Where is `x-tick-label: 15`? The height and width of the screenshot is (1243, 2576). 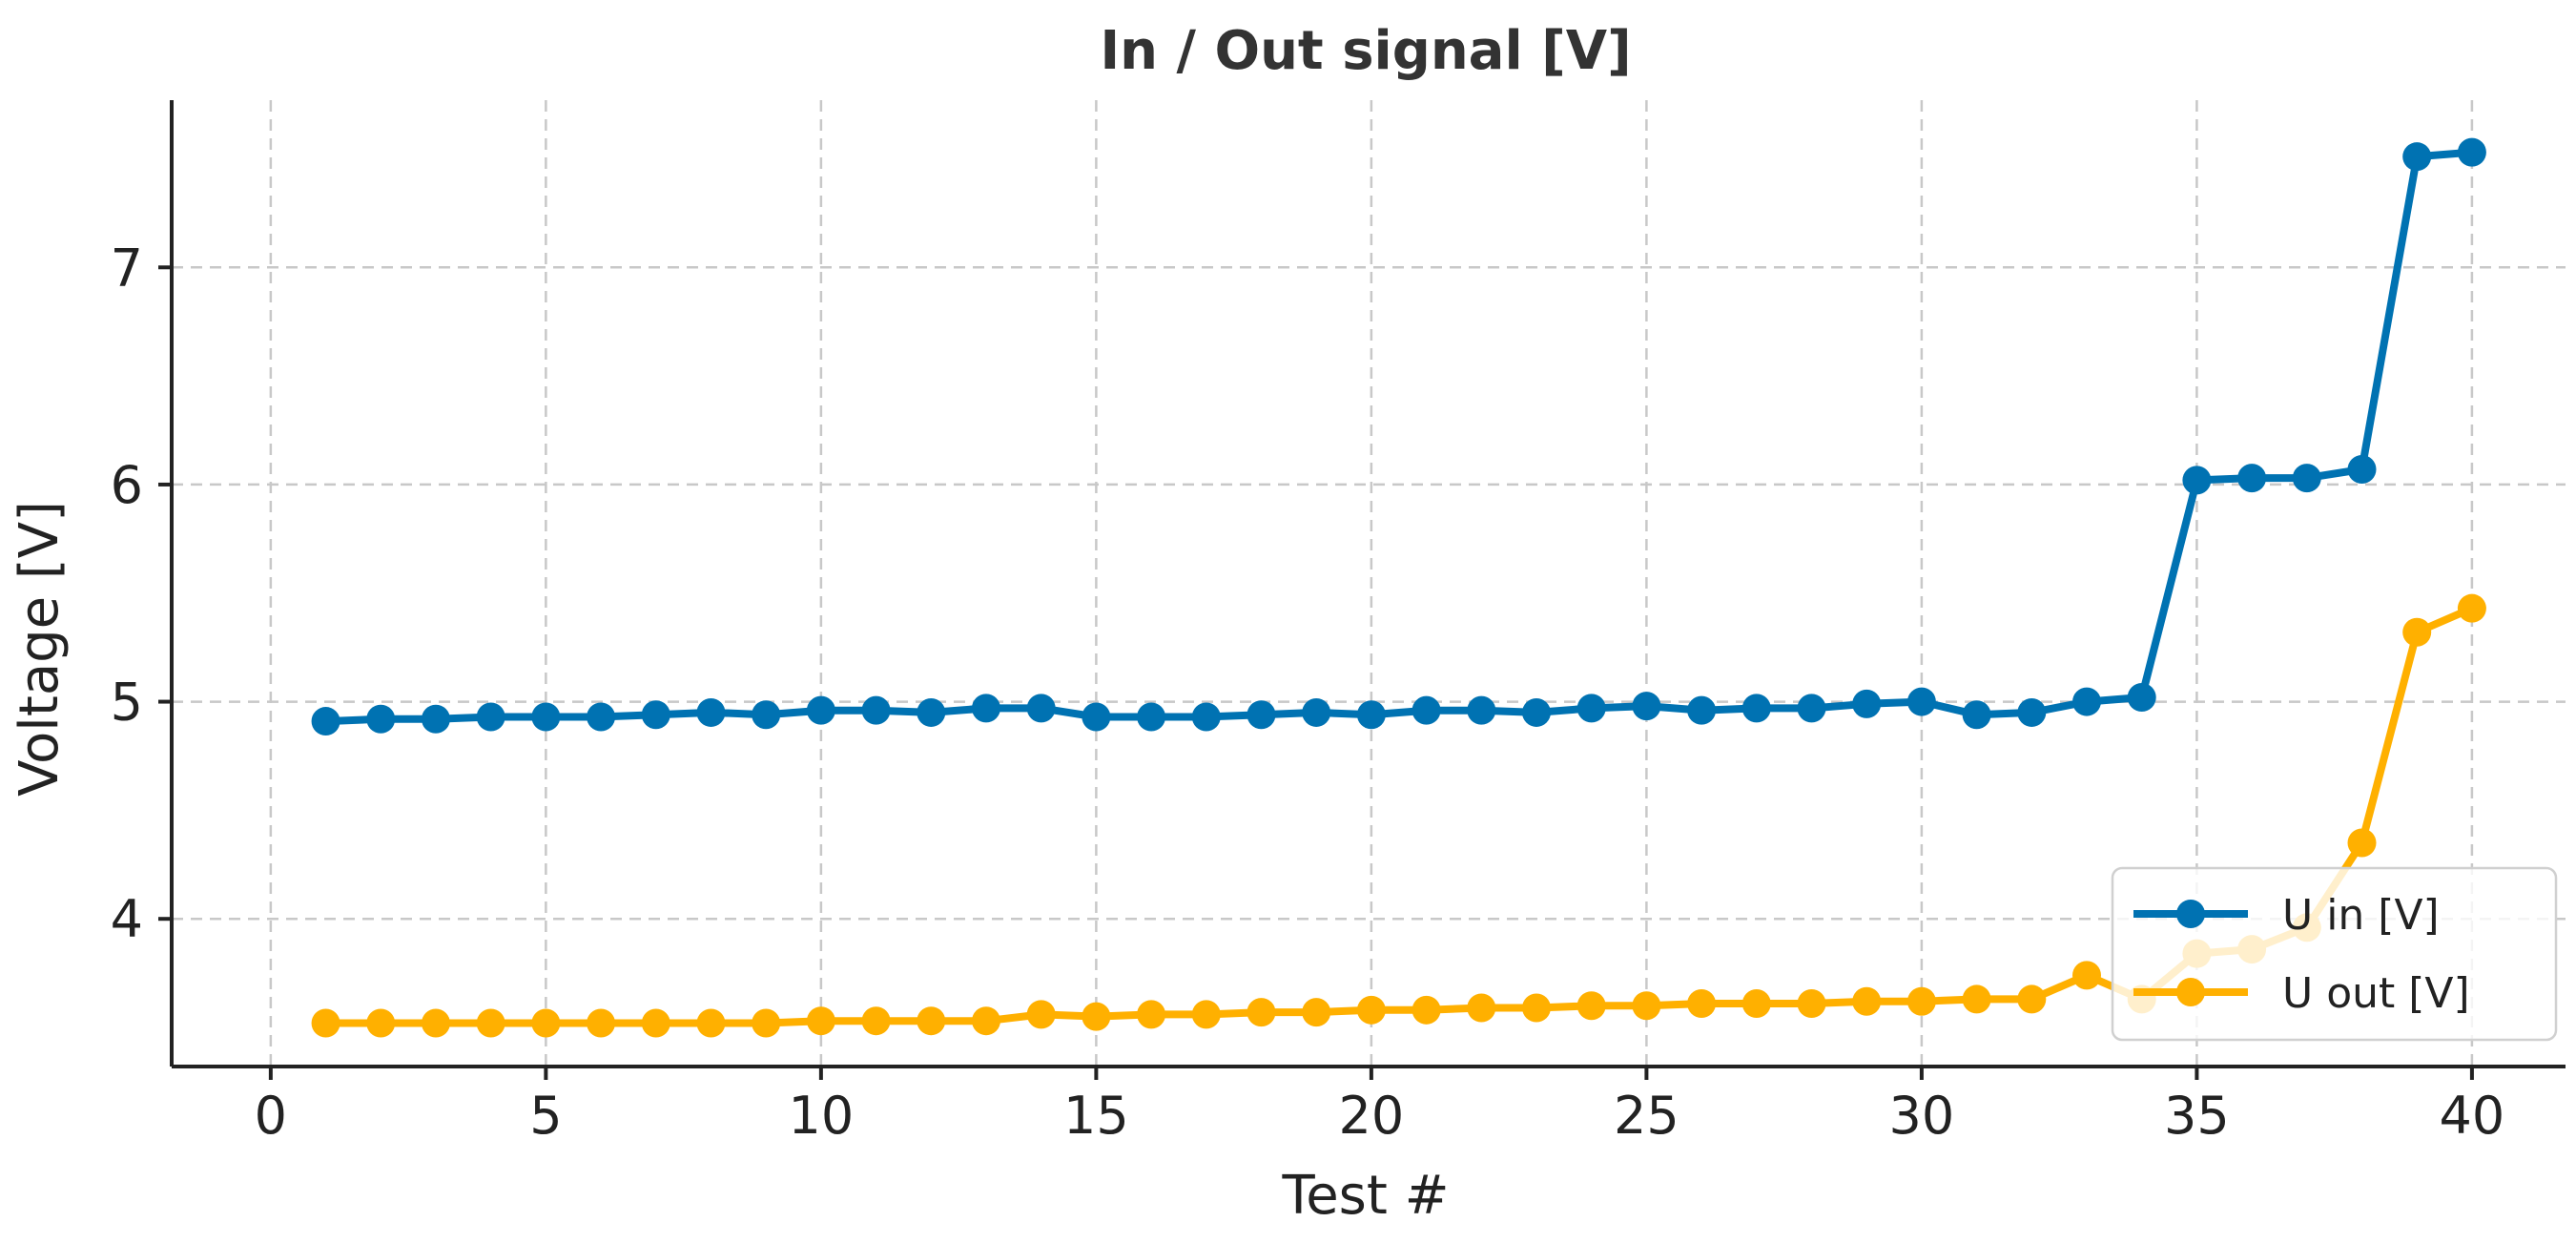
x-tick-label: 15 is located at coordinates (1096, 1116).